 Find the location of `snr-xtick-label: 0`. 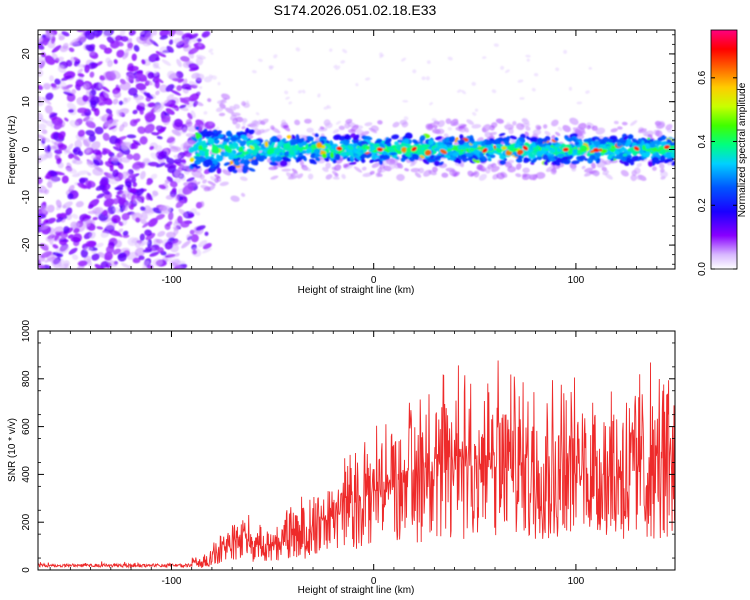

snr-xtick-label: 0 is located at coordinates (374, 581).